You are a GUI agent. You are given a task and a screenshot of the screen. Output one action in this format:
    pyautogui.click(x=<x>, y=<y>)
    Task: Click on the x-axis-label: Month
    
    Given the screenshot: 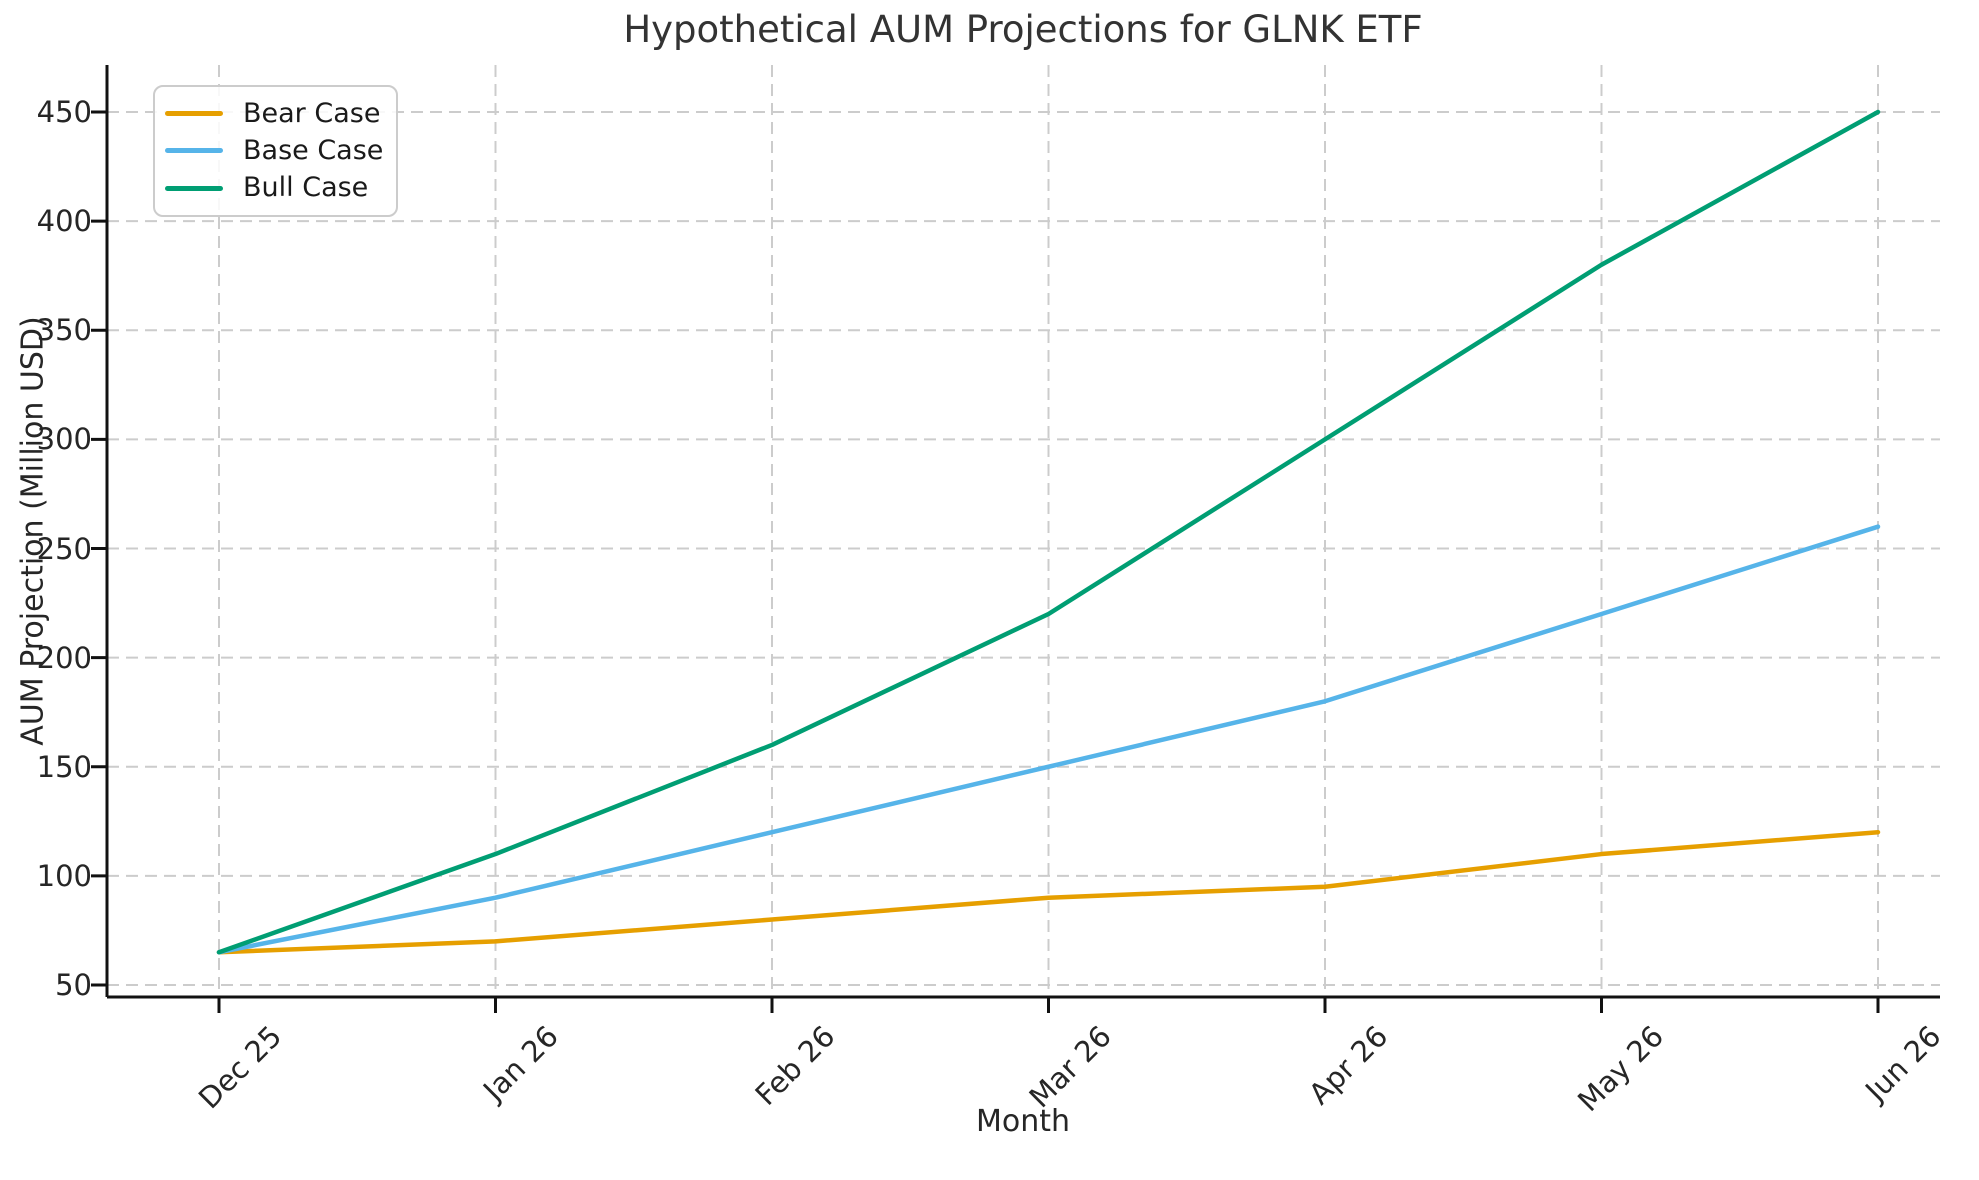 What is the action you would take?
    pyautogui.click(x=1023, y=1121)
    